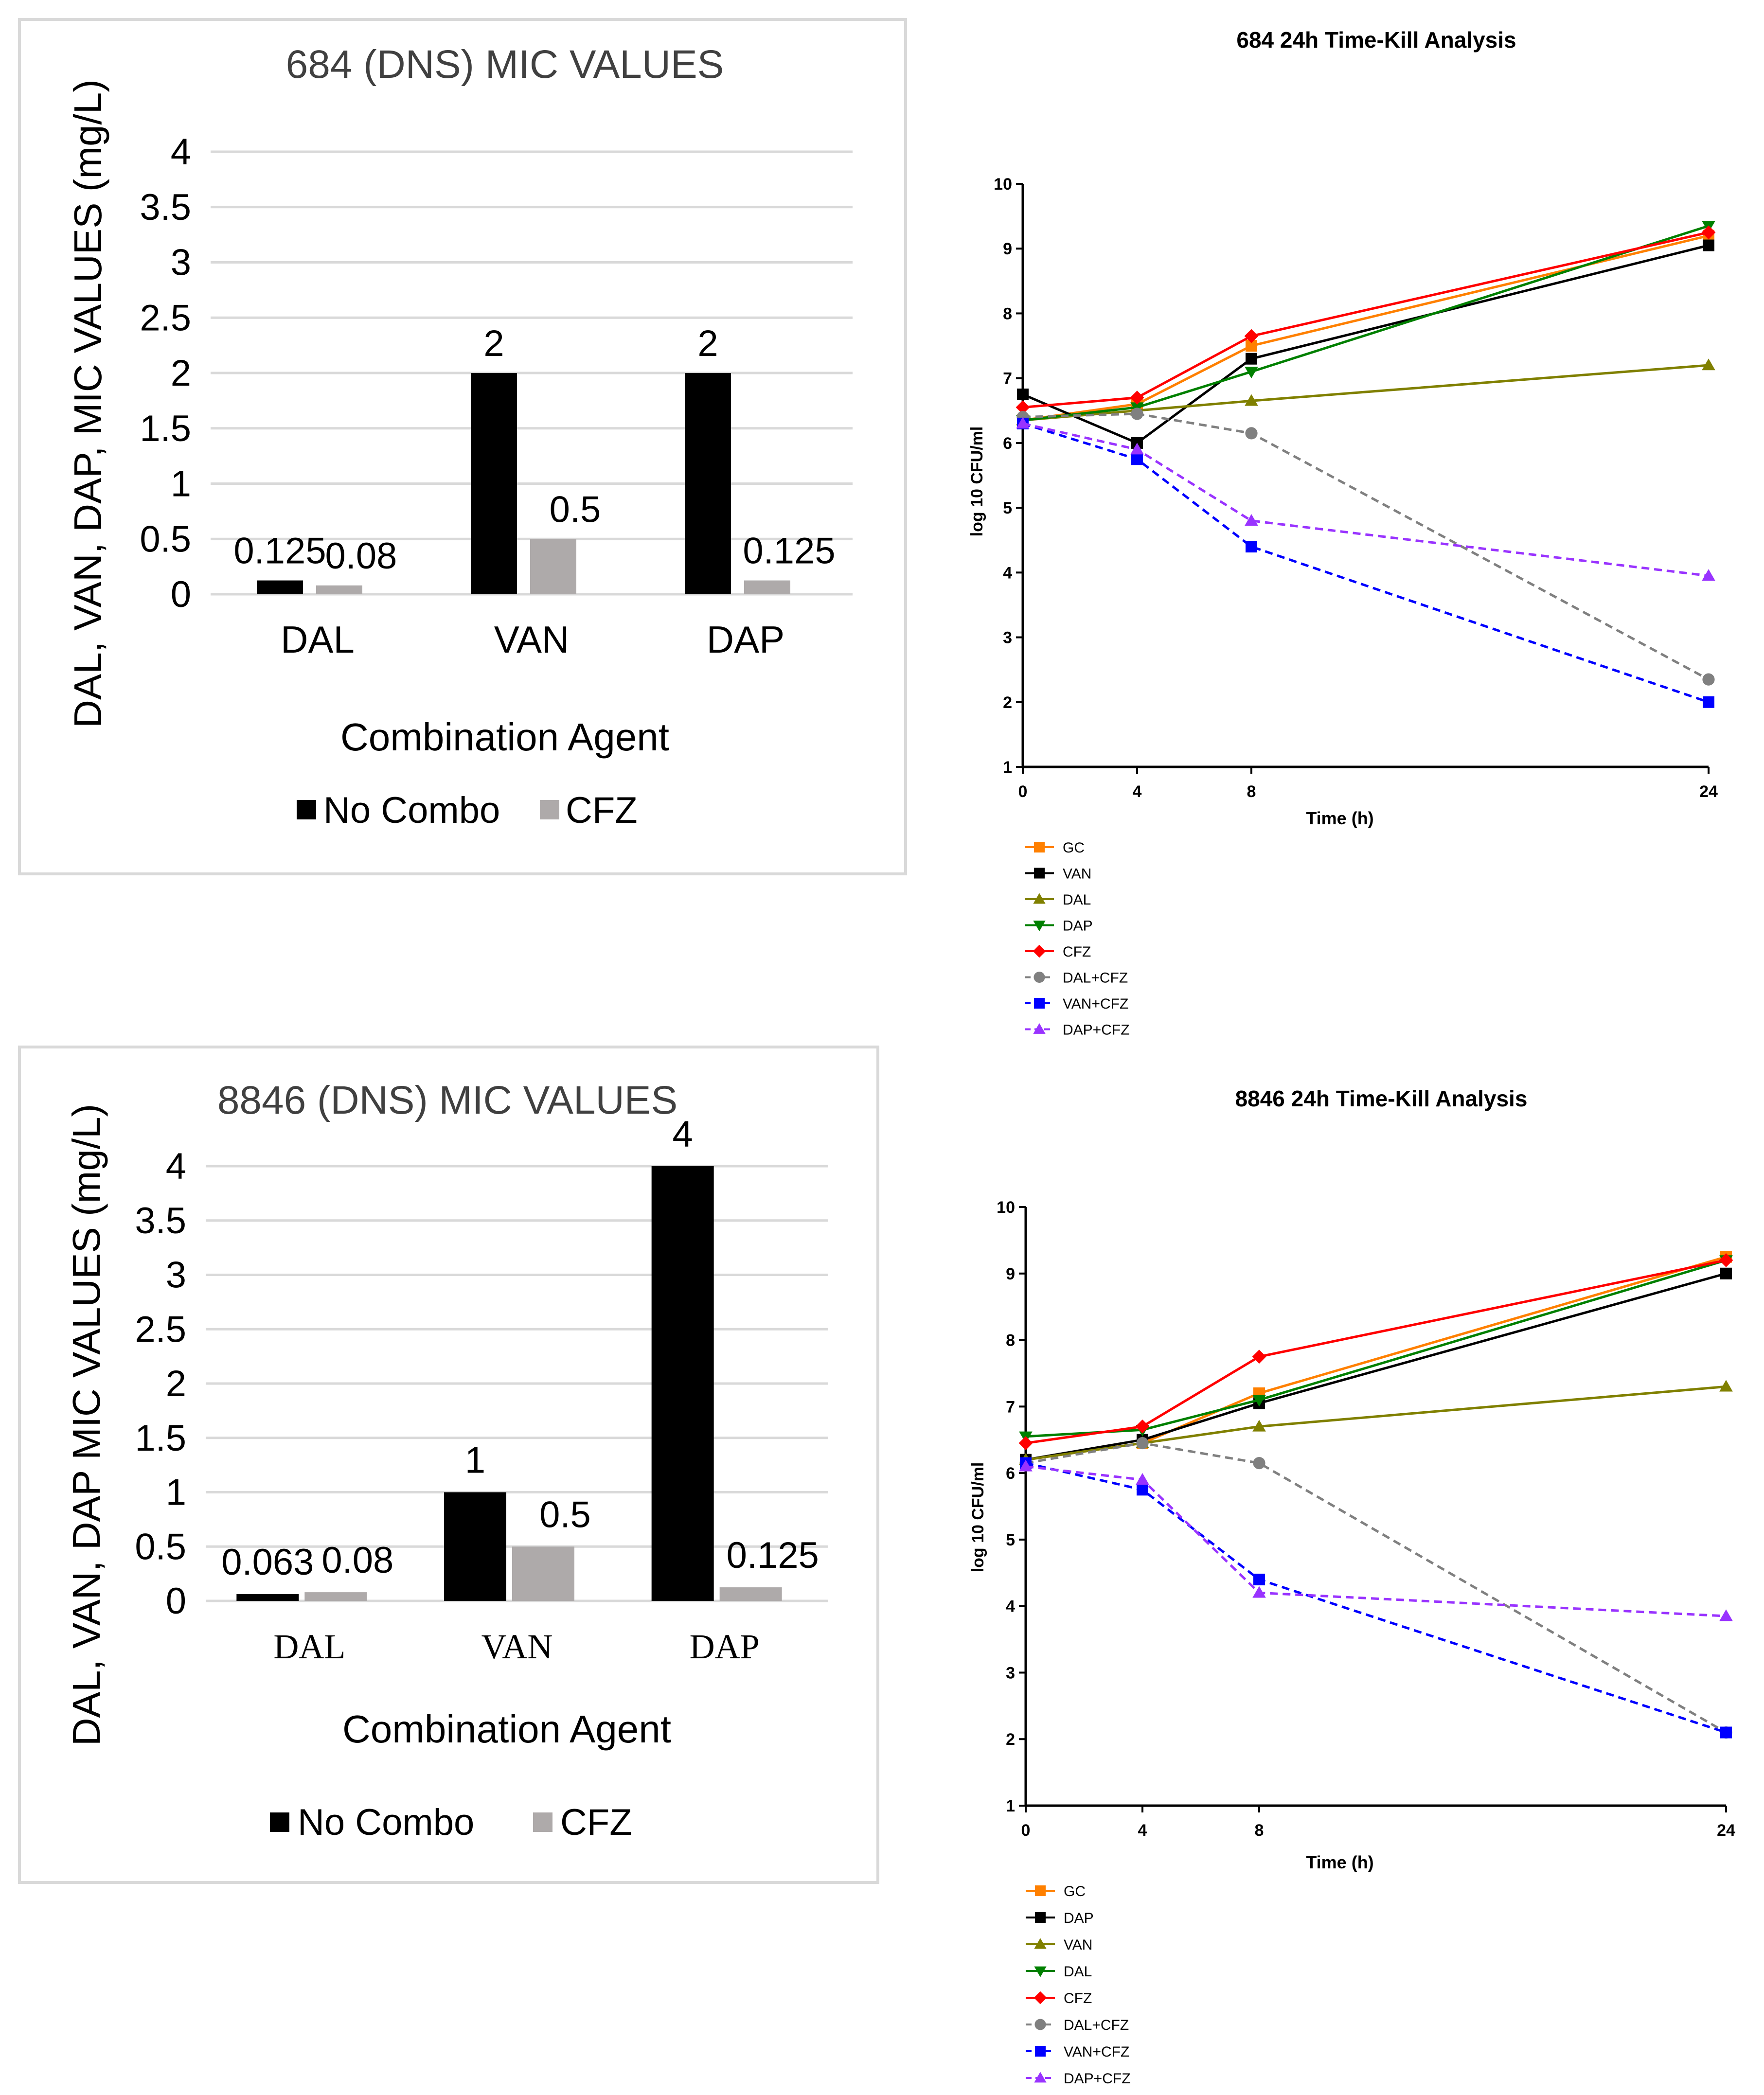 The height and width of the screenshot is (2095, 1764). What do you see at coordinates (1010, 1341) in the screenshot?
I see `y-tick-label: 8` at bounding box center [1010, 1341].